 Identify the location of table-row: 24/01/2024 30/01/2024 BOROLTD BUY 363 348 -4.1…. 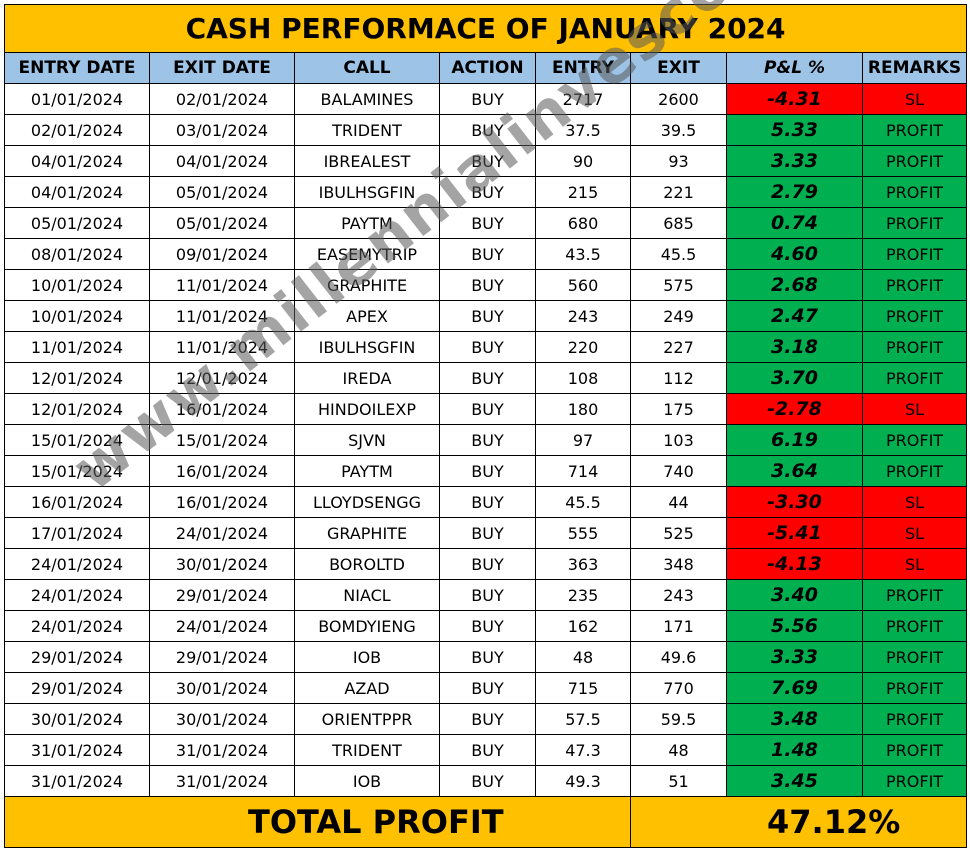
(486, 564).